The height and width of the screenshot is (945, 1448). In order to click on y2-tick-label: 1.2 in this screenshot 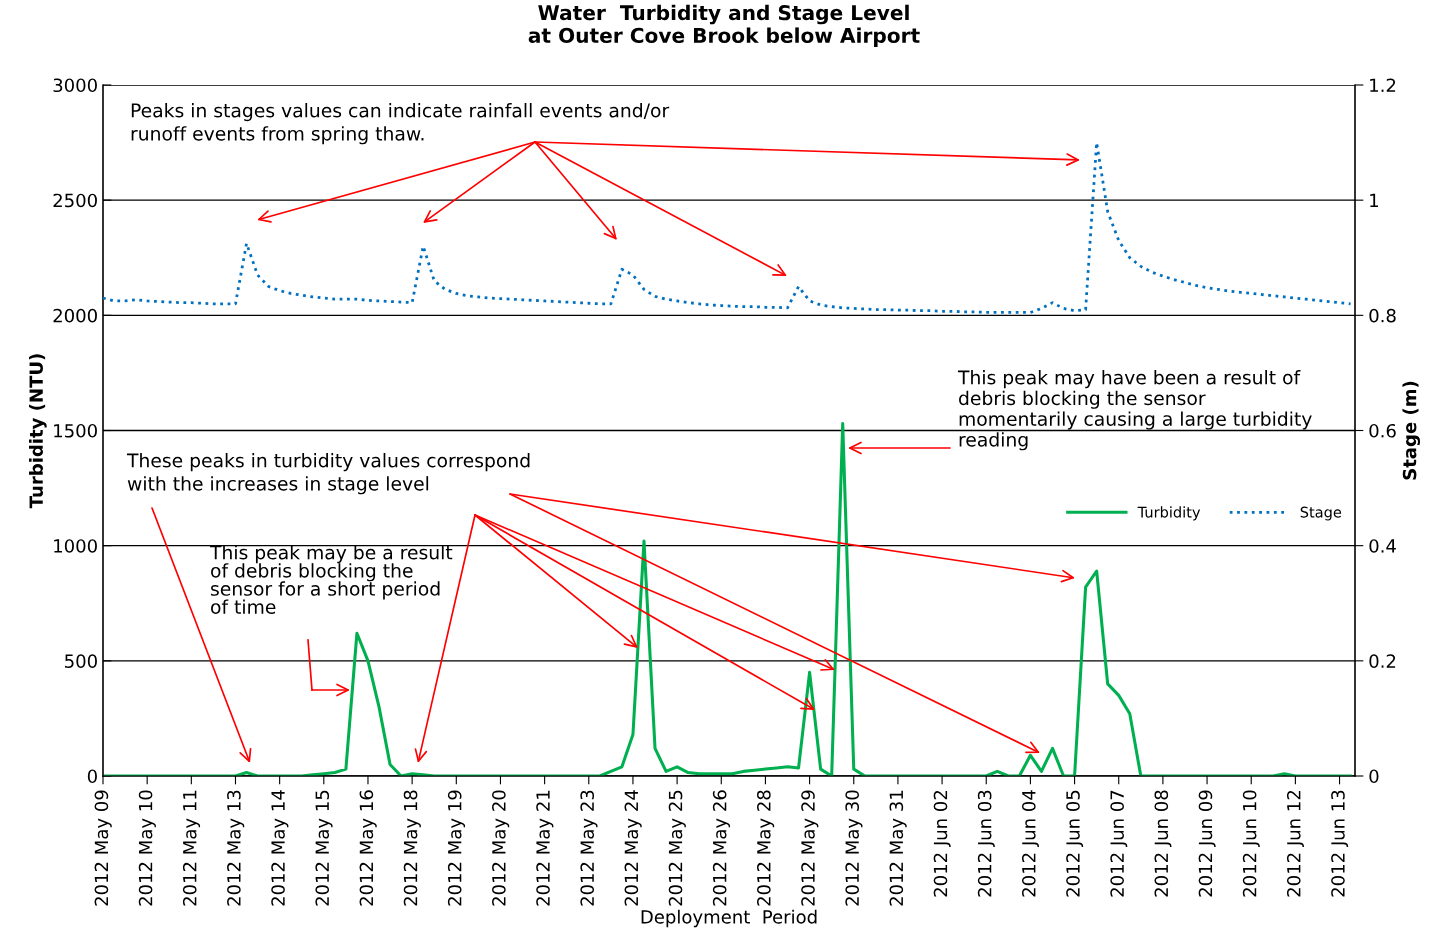, I will do `click(1383, 85)`.